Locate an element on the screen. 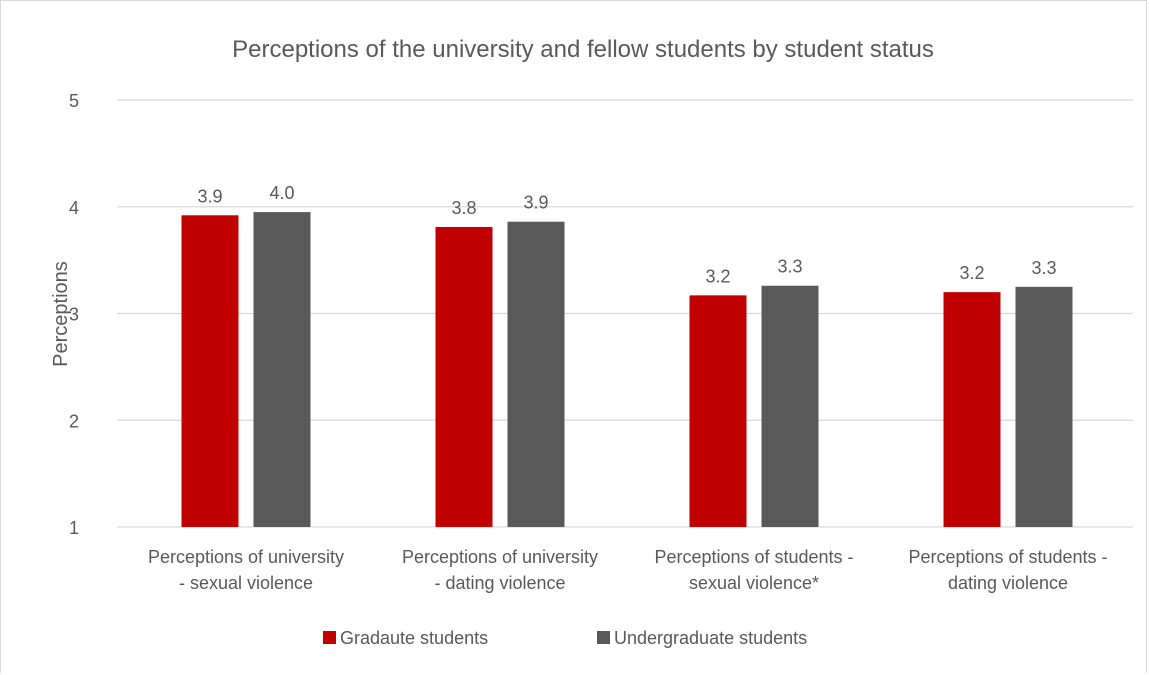 The width and height of the screenshot is (1149, 675). y-tick-label: 1 is located at coordinates (74, 528).